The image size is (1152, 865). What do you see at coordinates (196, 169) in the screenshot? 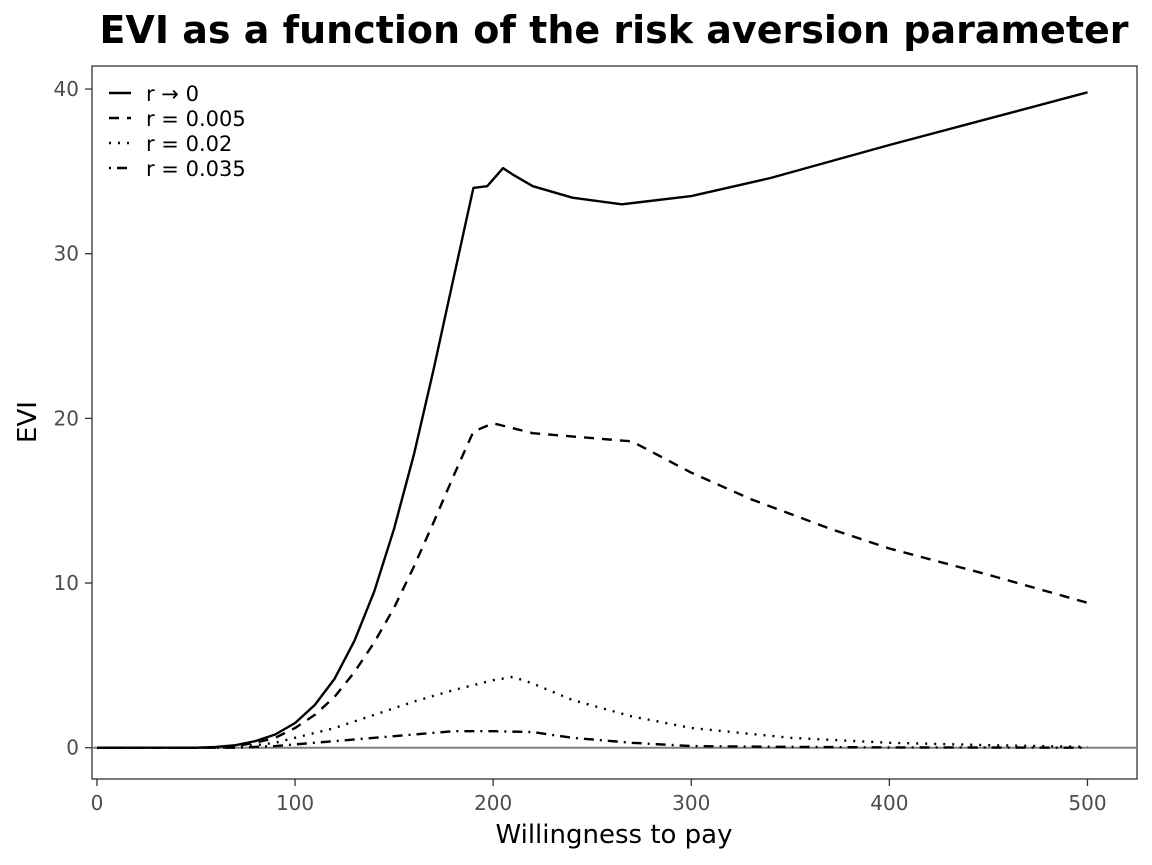
I see `legend-label-4: r = 0.035` at bounding box center [196, 169].